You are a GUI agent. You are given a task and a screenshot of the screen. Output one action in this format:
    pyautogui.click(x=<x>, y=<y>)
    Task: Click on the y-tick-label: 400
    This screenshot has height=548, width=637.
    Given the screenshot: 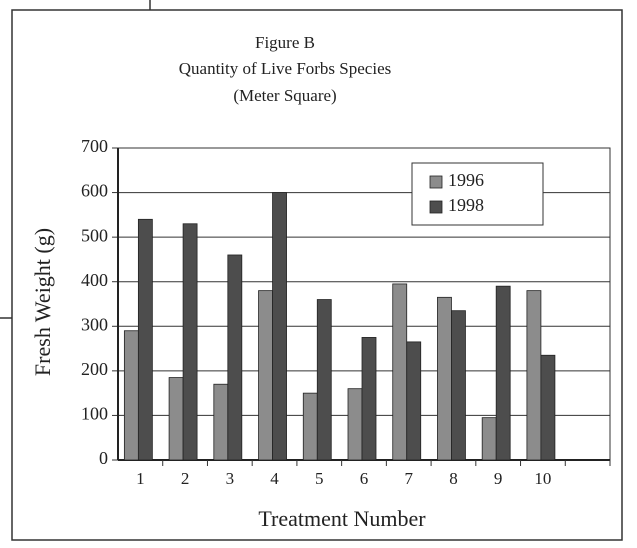 What is the action you would take?
    pyautogui.click(x=94, y=280)
    